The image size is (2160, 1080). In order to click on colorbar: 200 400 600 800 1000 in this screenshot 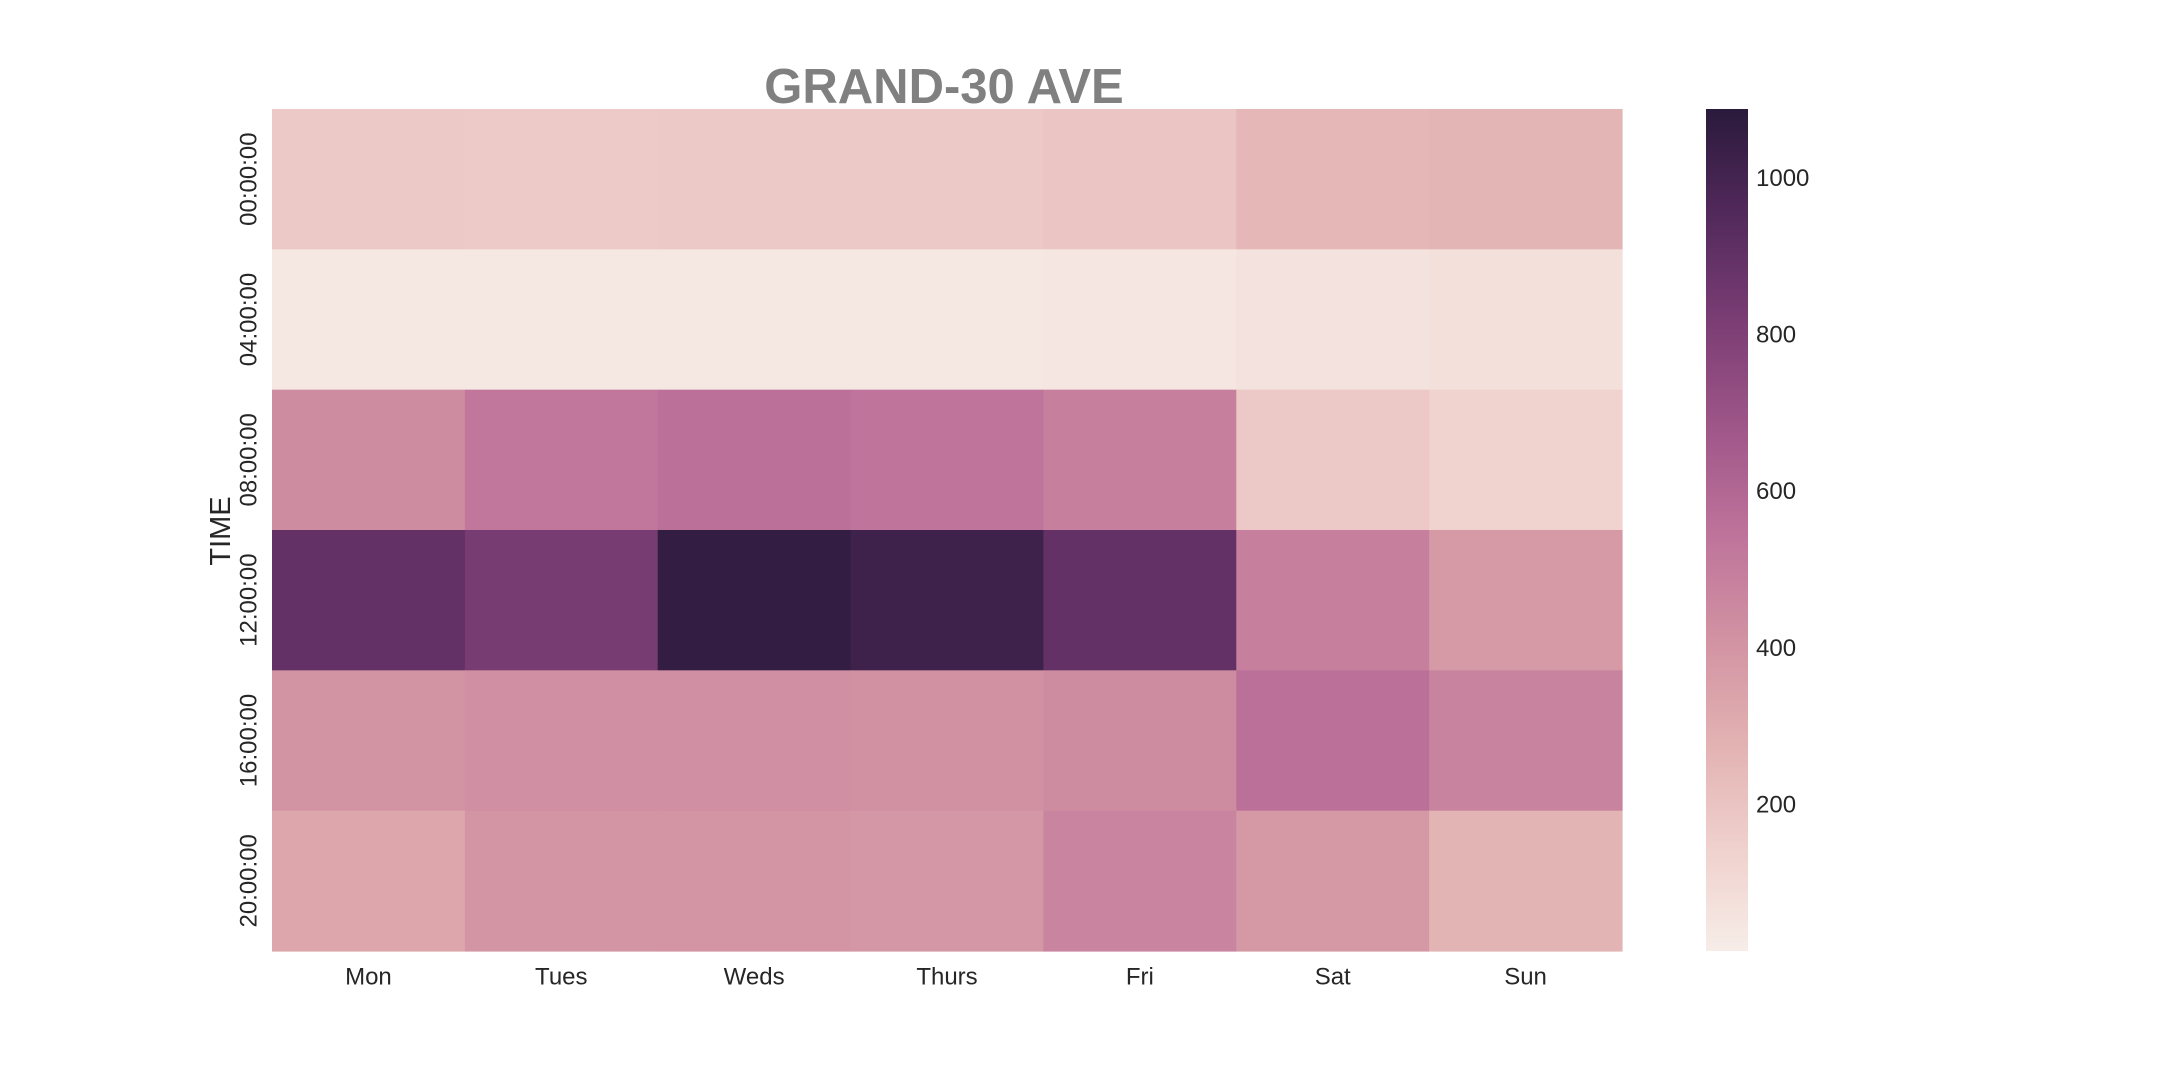, I will do `click(1757, 530)`.